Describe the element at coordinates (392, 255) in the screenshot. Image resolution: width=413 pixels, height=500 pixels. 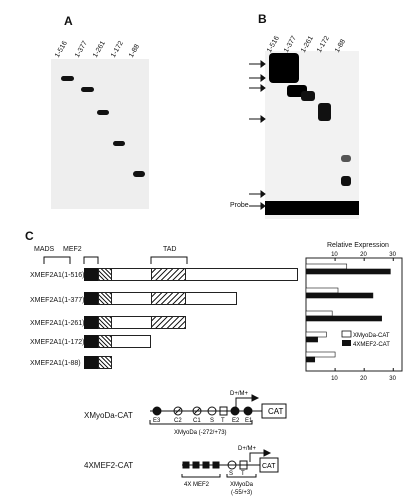
I see `top-tick-3: 30` at that location.